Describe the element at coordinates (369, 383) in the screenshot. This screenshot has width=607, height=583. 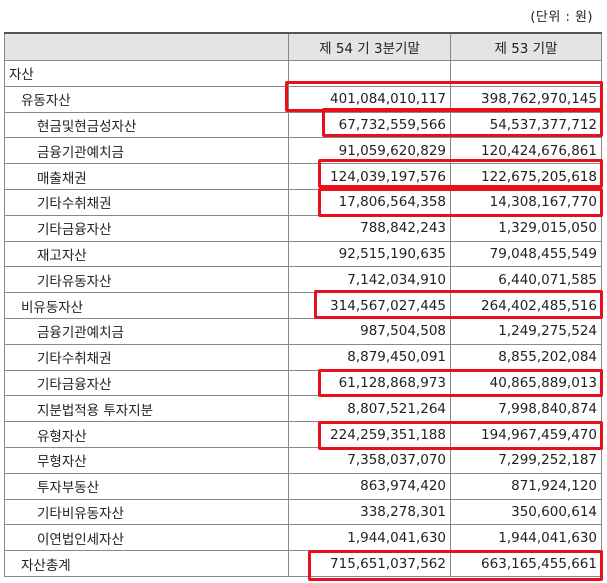
I see `row-current-value: 61,128,868,973` at that location.